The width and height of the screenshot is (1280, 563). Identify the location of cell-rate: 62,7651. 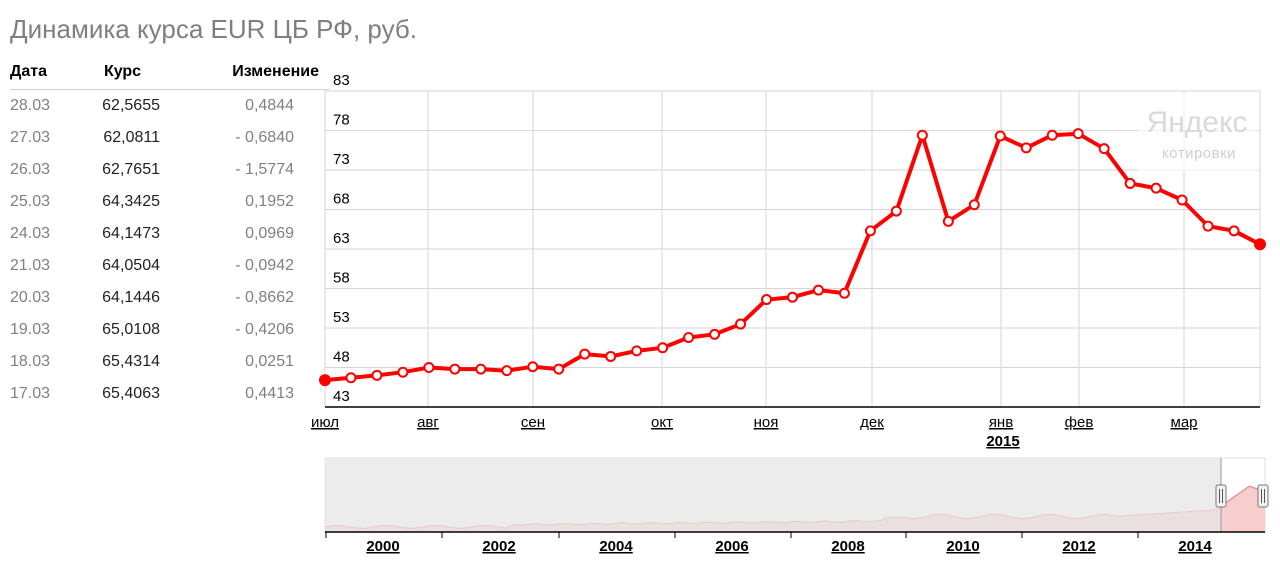
(131, 169).